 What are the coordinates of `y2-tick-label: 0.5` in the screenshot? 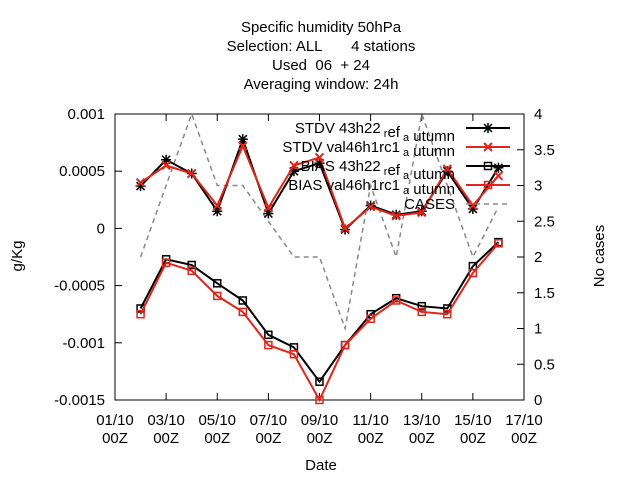 It's located at (544, 364).